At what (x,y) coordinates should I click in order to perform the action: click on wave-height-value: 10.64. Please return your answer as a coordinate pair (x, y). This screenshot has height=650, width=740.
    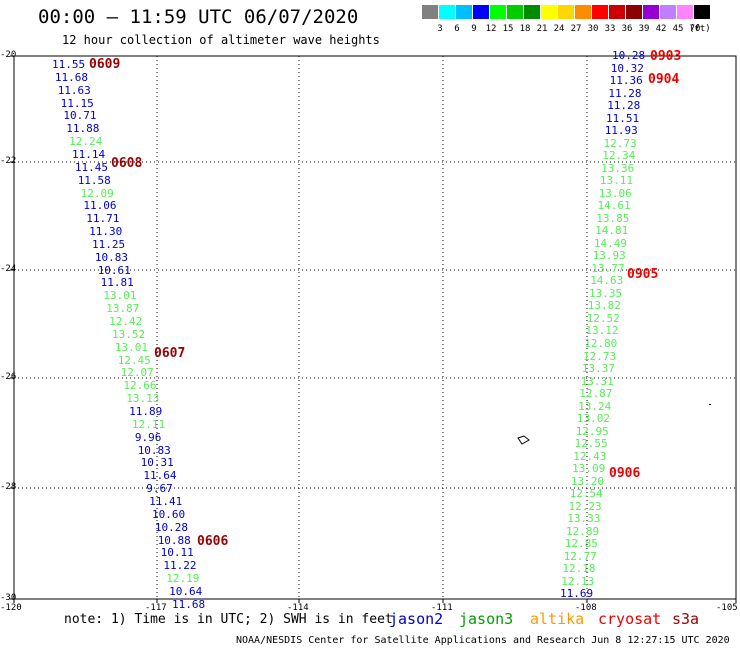
    Looking at the image, I should click on (186, 591).